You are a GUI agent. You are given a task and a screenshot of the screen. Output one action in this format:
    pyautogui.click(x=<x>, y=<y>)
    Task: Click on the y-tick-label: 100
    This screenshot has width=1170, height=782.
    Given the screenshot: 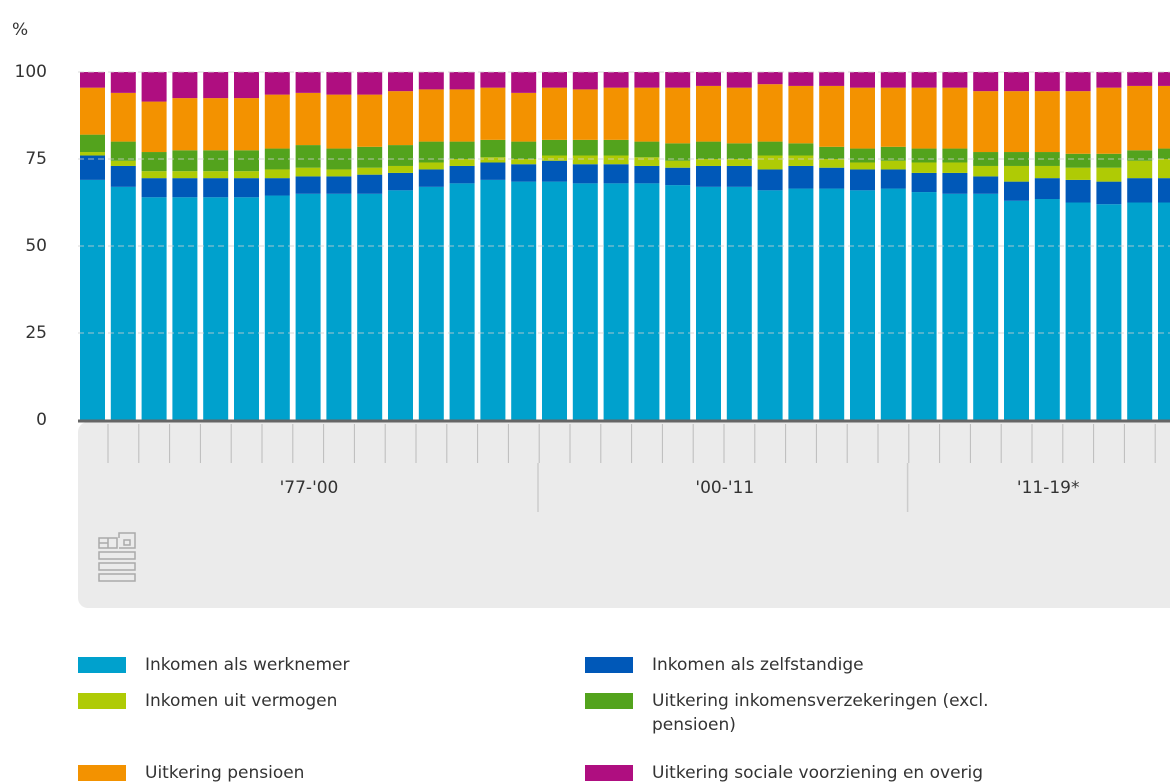 What is the action you would take?
    pyautogui.click(x=31, y=72)
    